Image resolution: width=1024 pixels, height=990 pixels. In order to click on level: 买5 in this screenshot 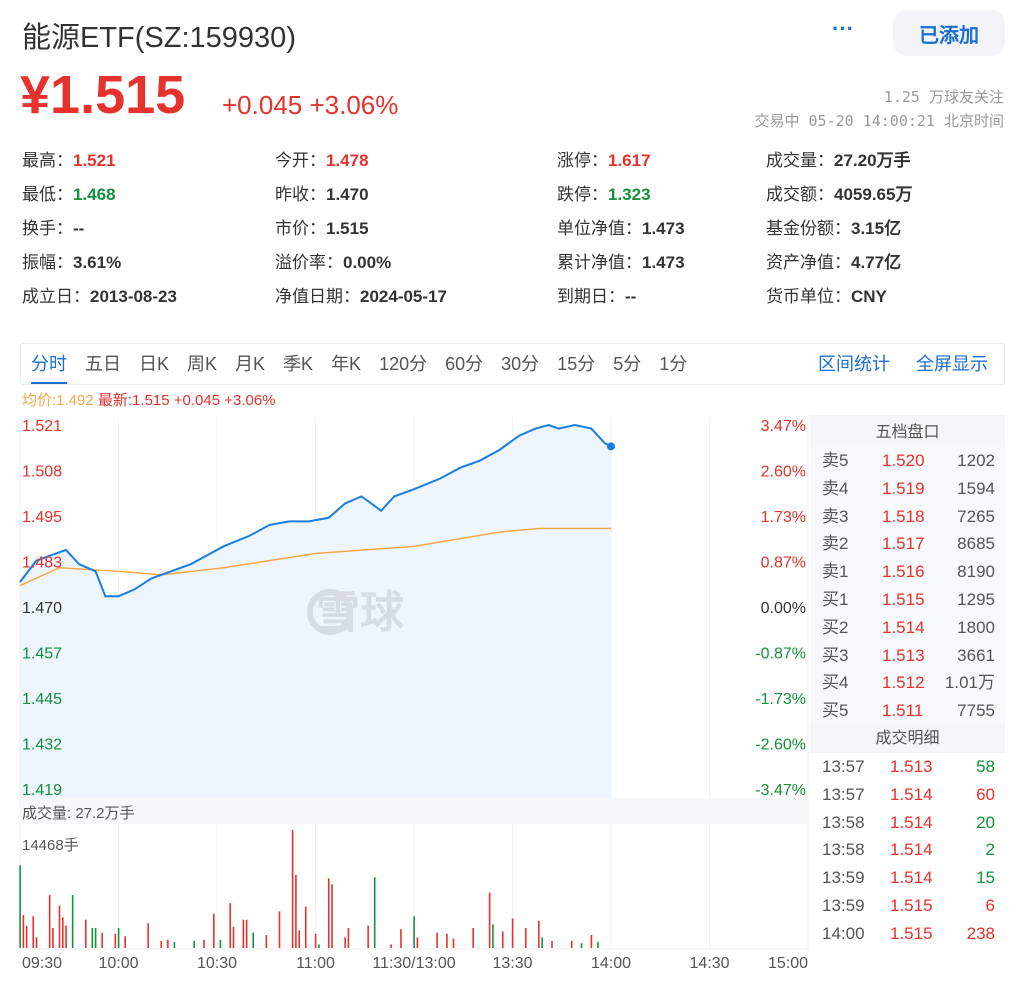, I will do `click(835, 711)`.